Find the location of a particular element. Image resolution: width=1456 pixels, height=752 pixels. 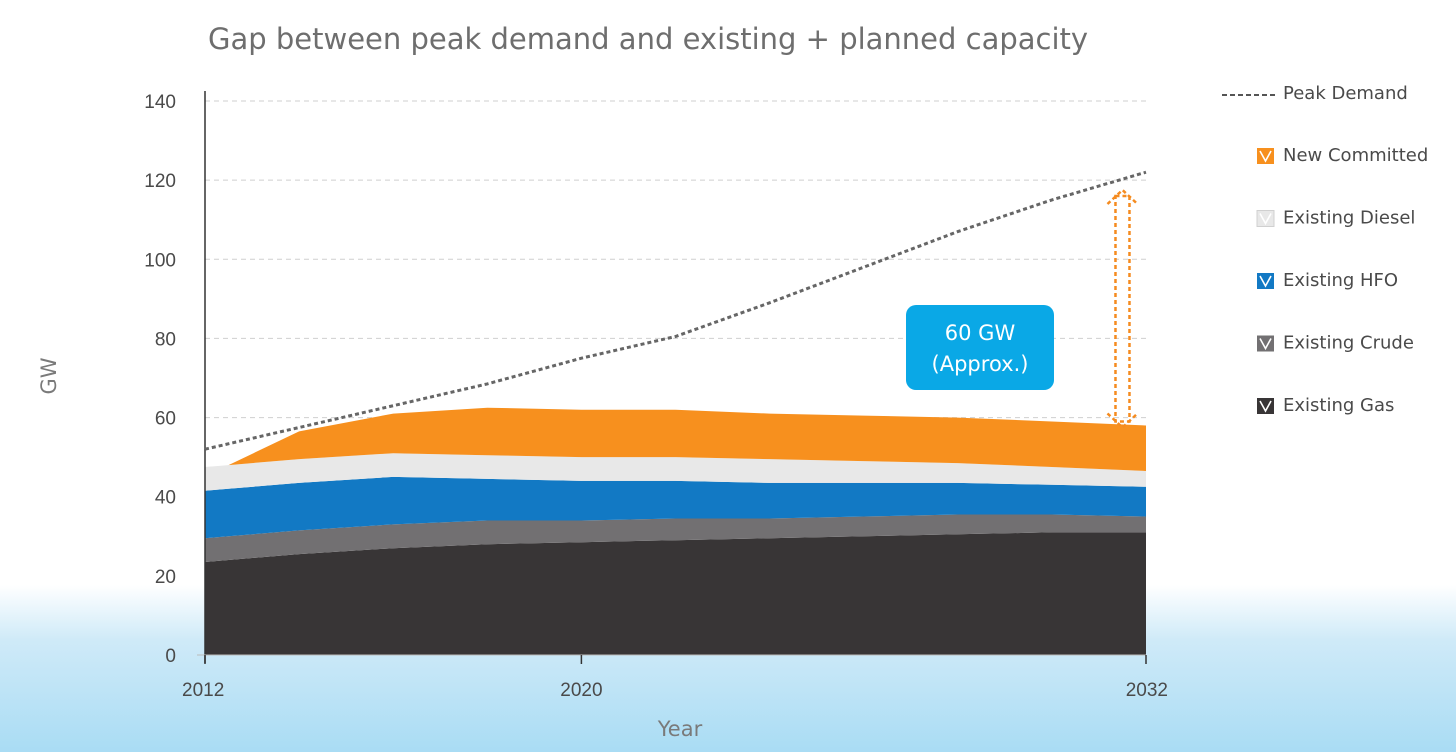

y-axis-label: GW is located at coordinates (49, 375).